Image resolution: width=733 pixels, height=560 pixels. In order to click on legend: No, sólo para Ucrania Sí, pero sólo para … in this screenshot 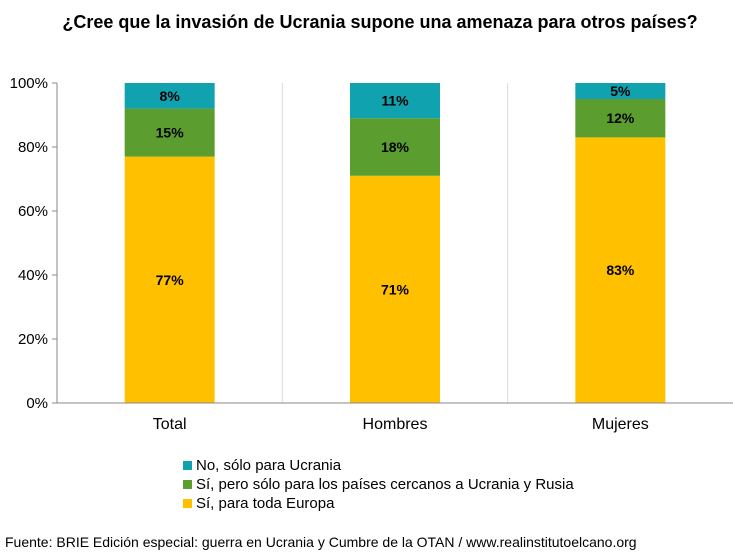, I will do `click(378, 484)`.